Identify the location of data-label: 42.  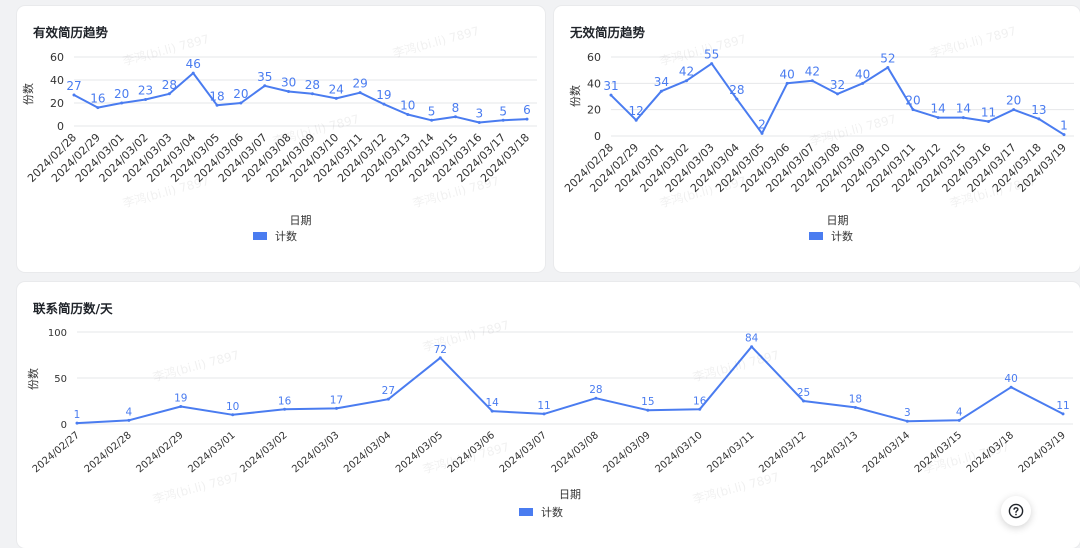
(686, 72).